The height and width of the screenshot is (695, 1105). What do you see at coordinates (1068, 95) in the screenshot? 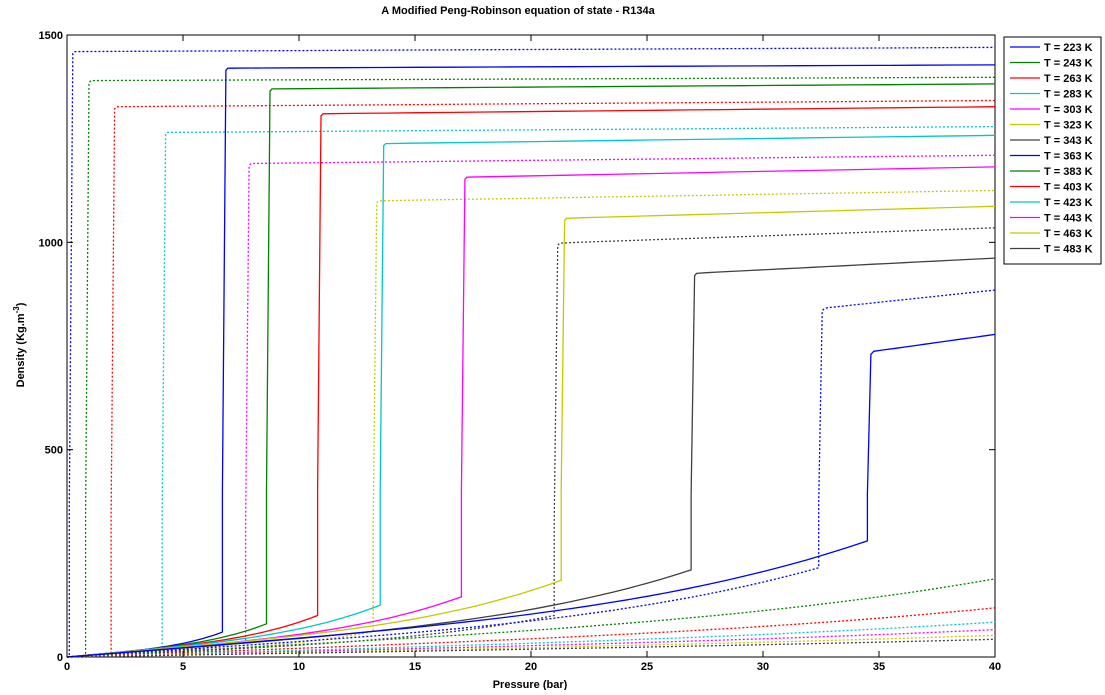
I see `legend-label-4: T = 283 K` at bounding box center [1068, 95].